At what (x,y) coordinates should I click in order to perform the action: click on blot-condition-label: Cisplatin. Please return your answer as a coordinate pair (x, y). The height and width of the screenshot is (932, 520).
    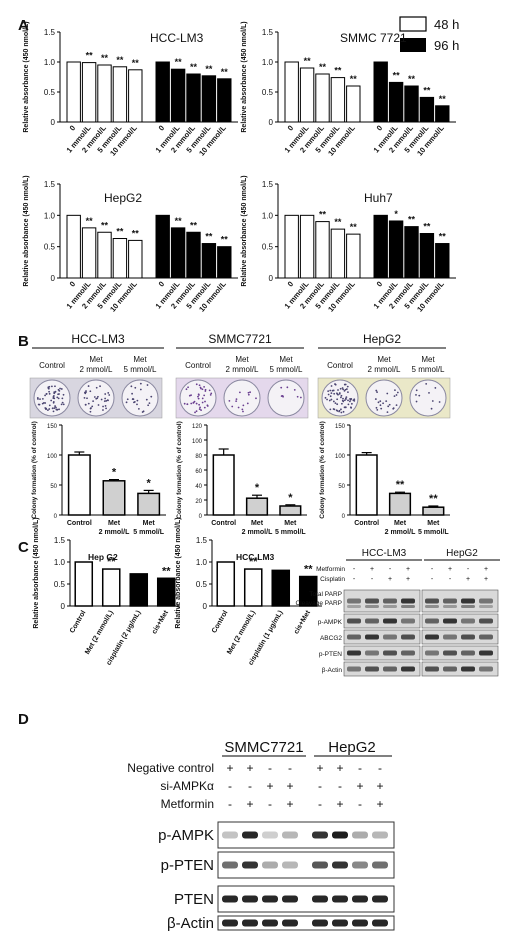
    Looking at the image, I should click on (332, 579).